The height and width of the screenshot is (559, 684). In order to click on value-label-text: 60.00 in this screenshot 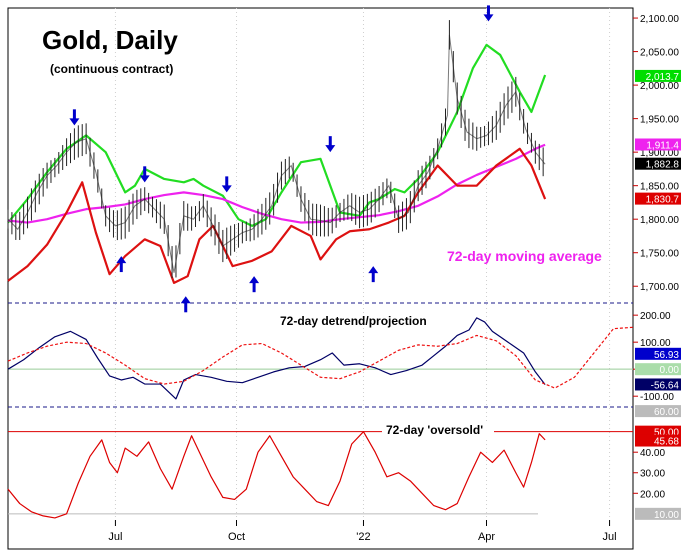, I will do `click(666, 412)`.